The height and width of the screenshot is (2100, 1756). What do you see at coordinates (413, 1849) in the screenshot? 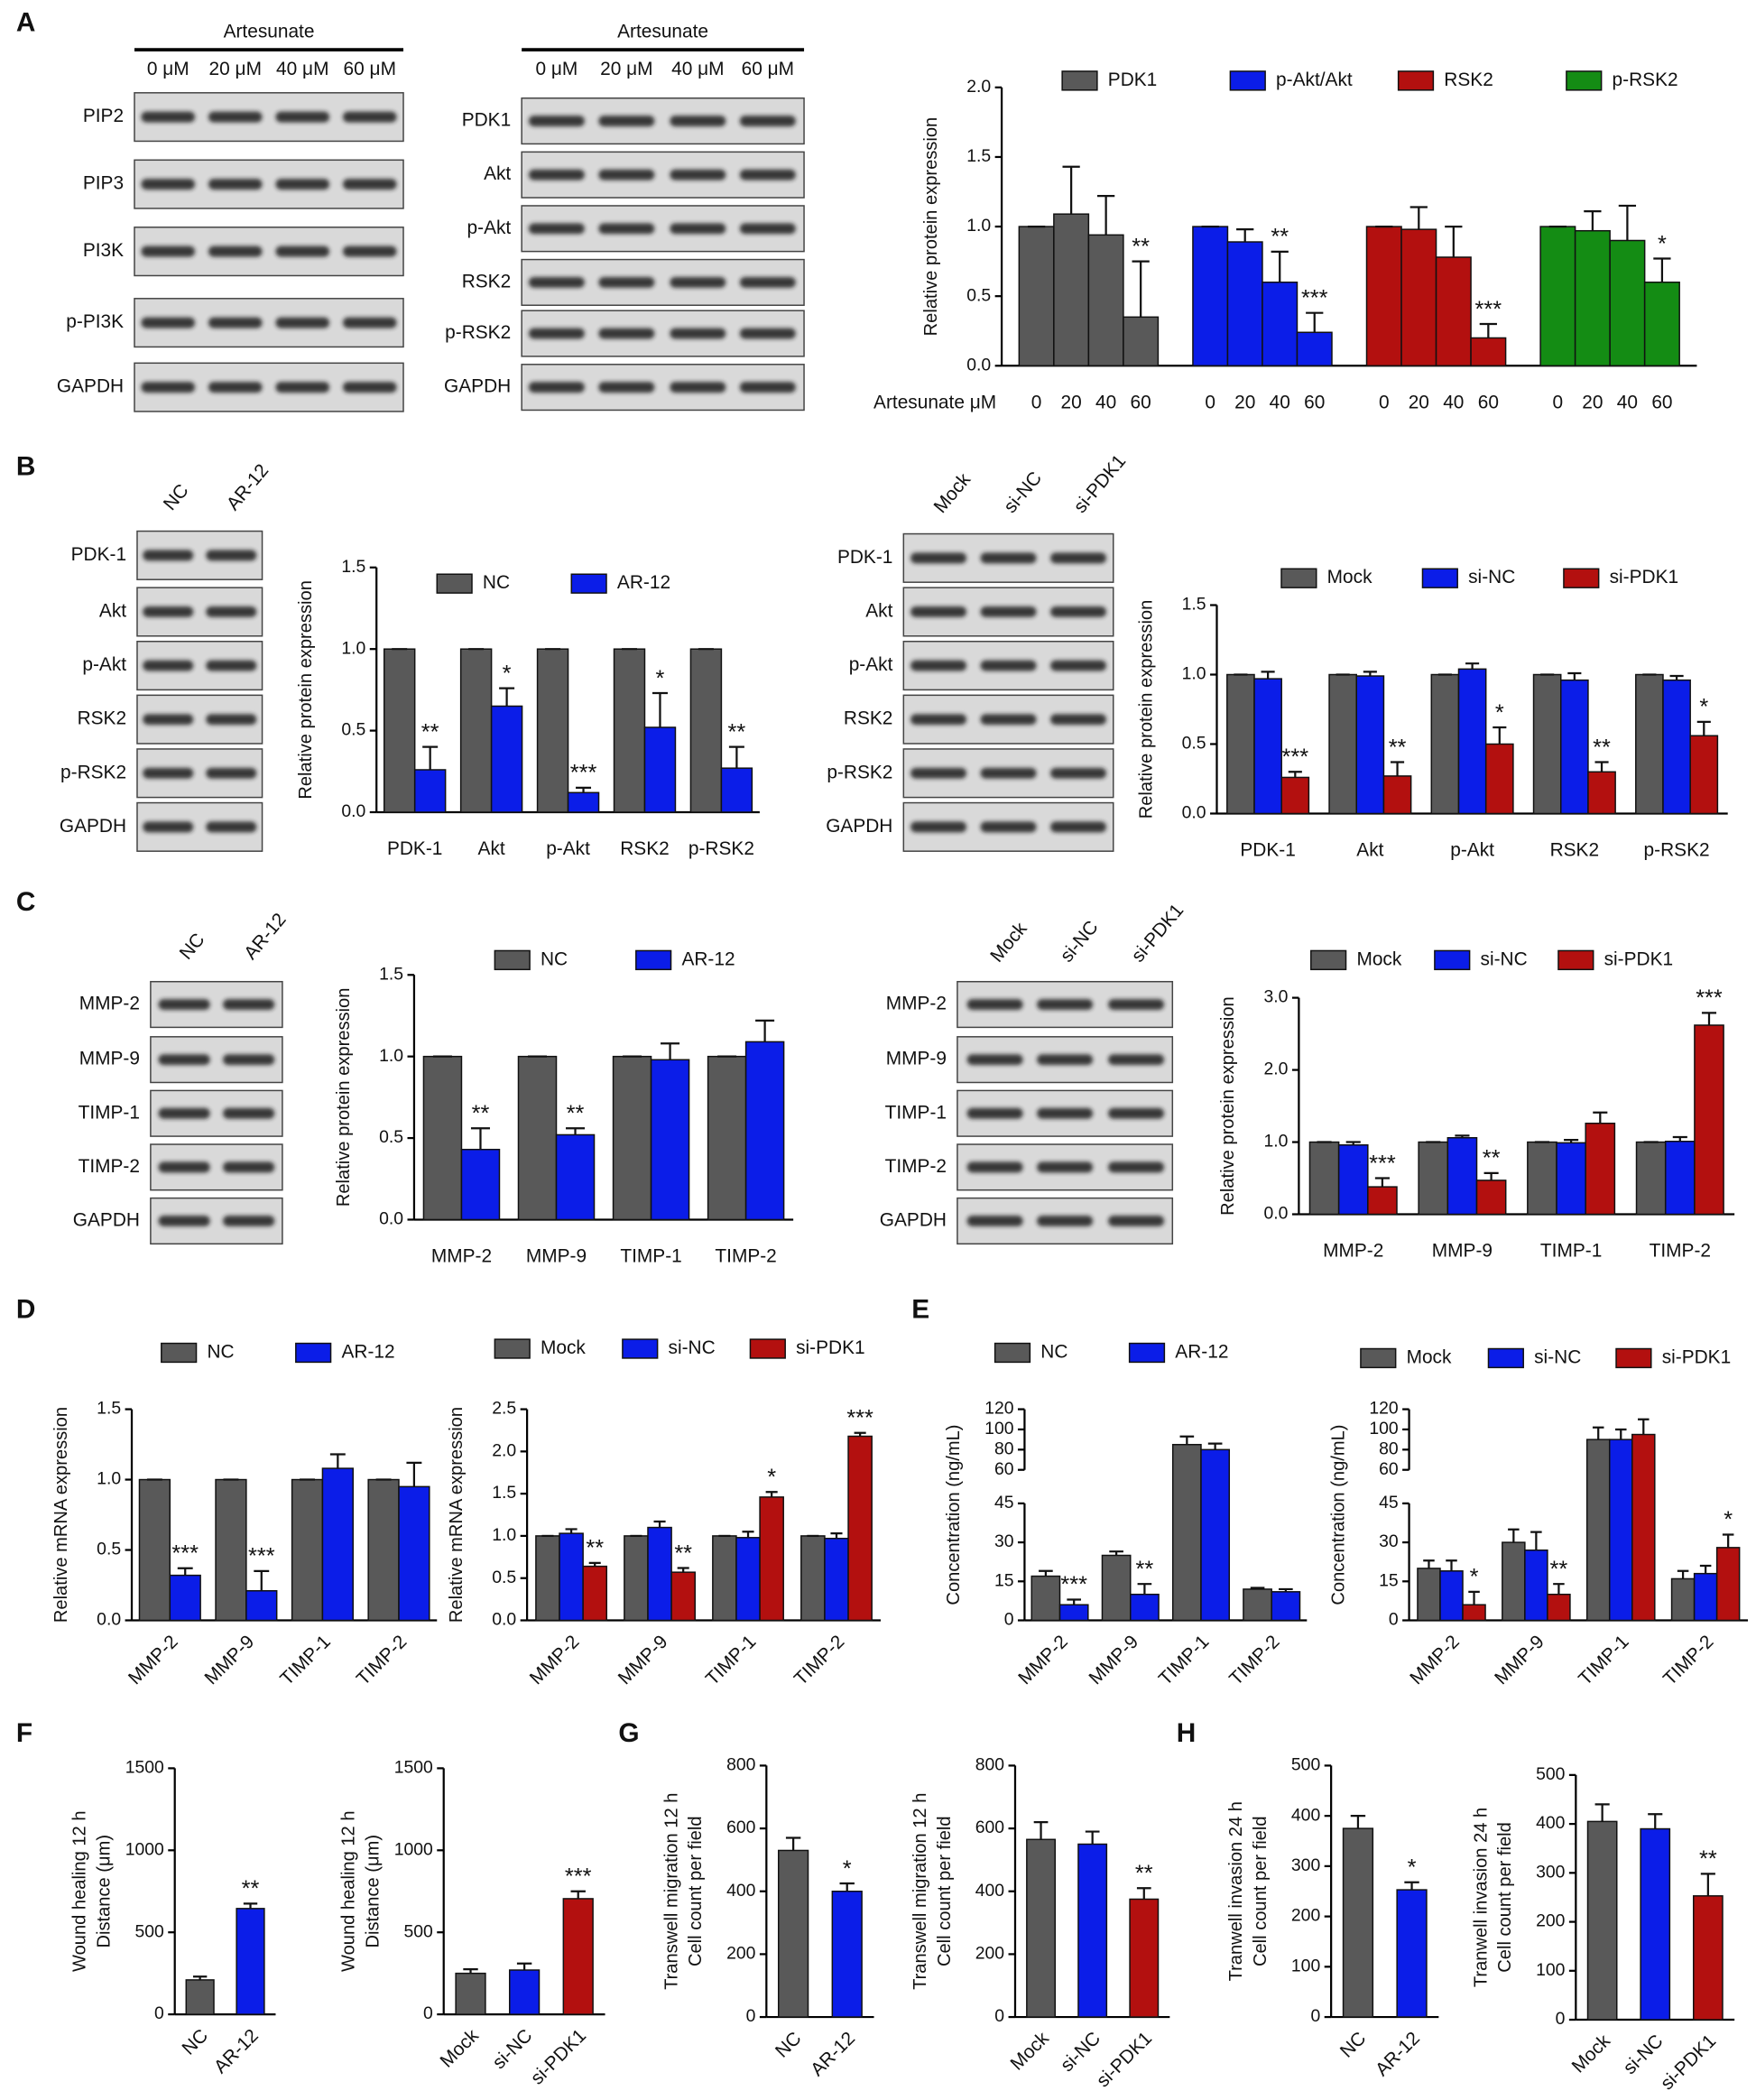
I see `y-tick-label: 1000` at bounding box center [413, 1849].